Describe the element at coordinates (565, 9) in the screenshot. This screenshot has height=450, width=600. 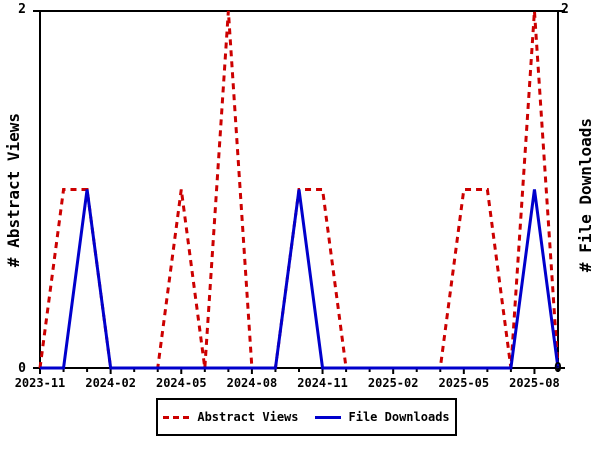
I see `y-tick-label-right-top: 2` at that location.